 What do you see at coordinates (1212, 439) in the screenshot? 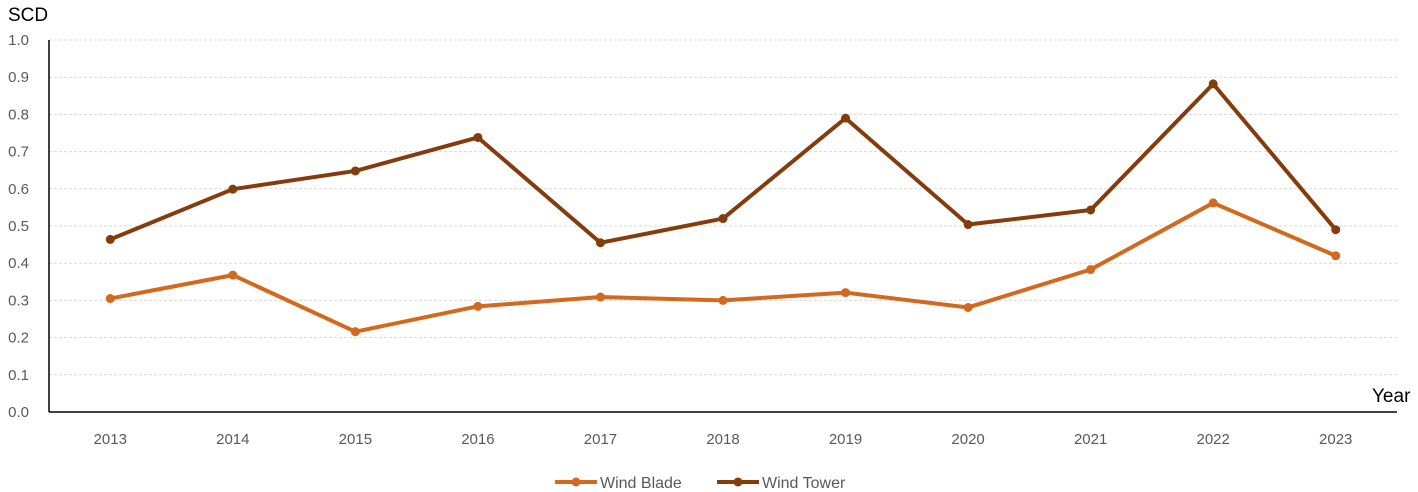
I see `x-tick-label: 2022` at bounding box center [1212, 439].